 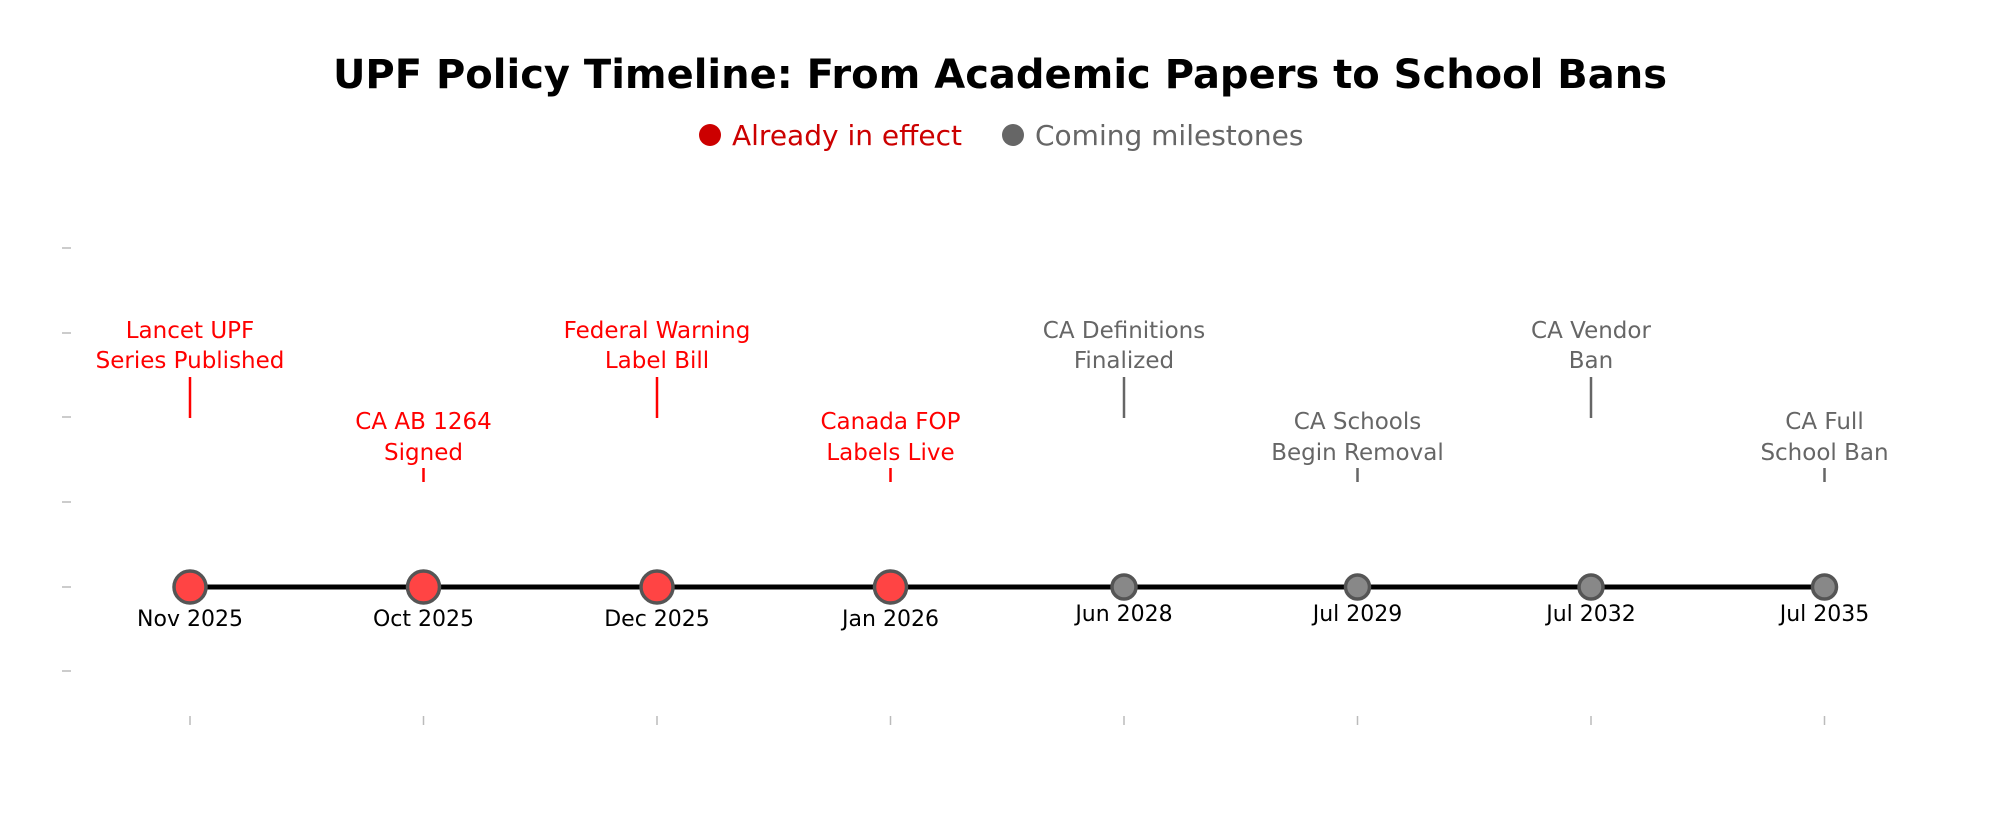 I want to click on event-label-line: School Ban, so click(x=1824, y=453).